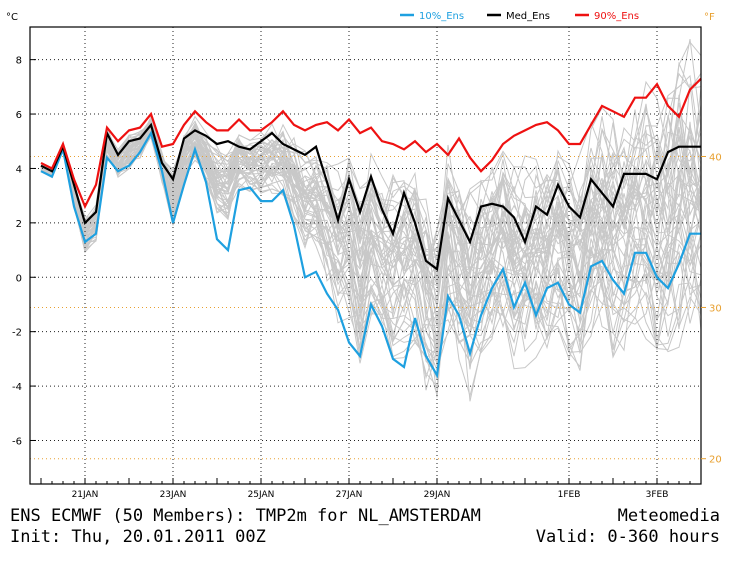 This screenshot has width=732, height=570. Describe the element at coordinates (19, 278) in the screenshot. I see `y-tick-label: 0` at that location.